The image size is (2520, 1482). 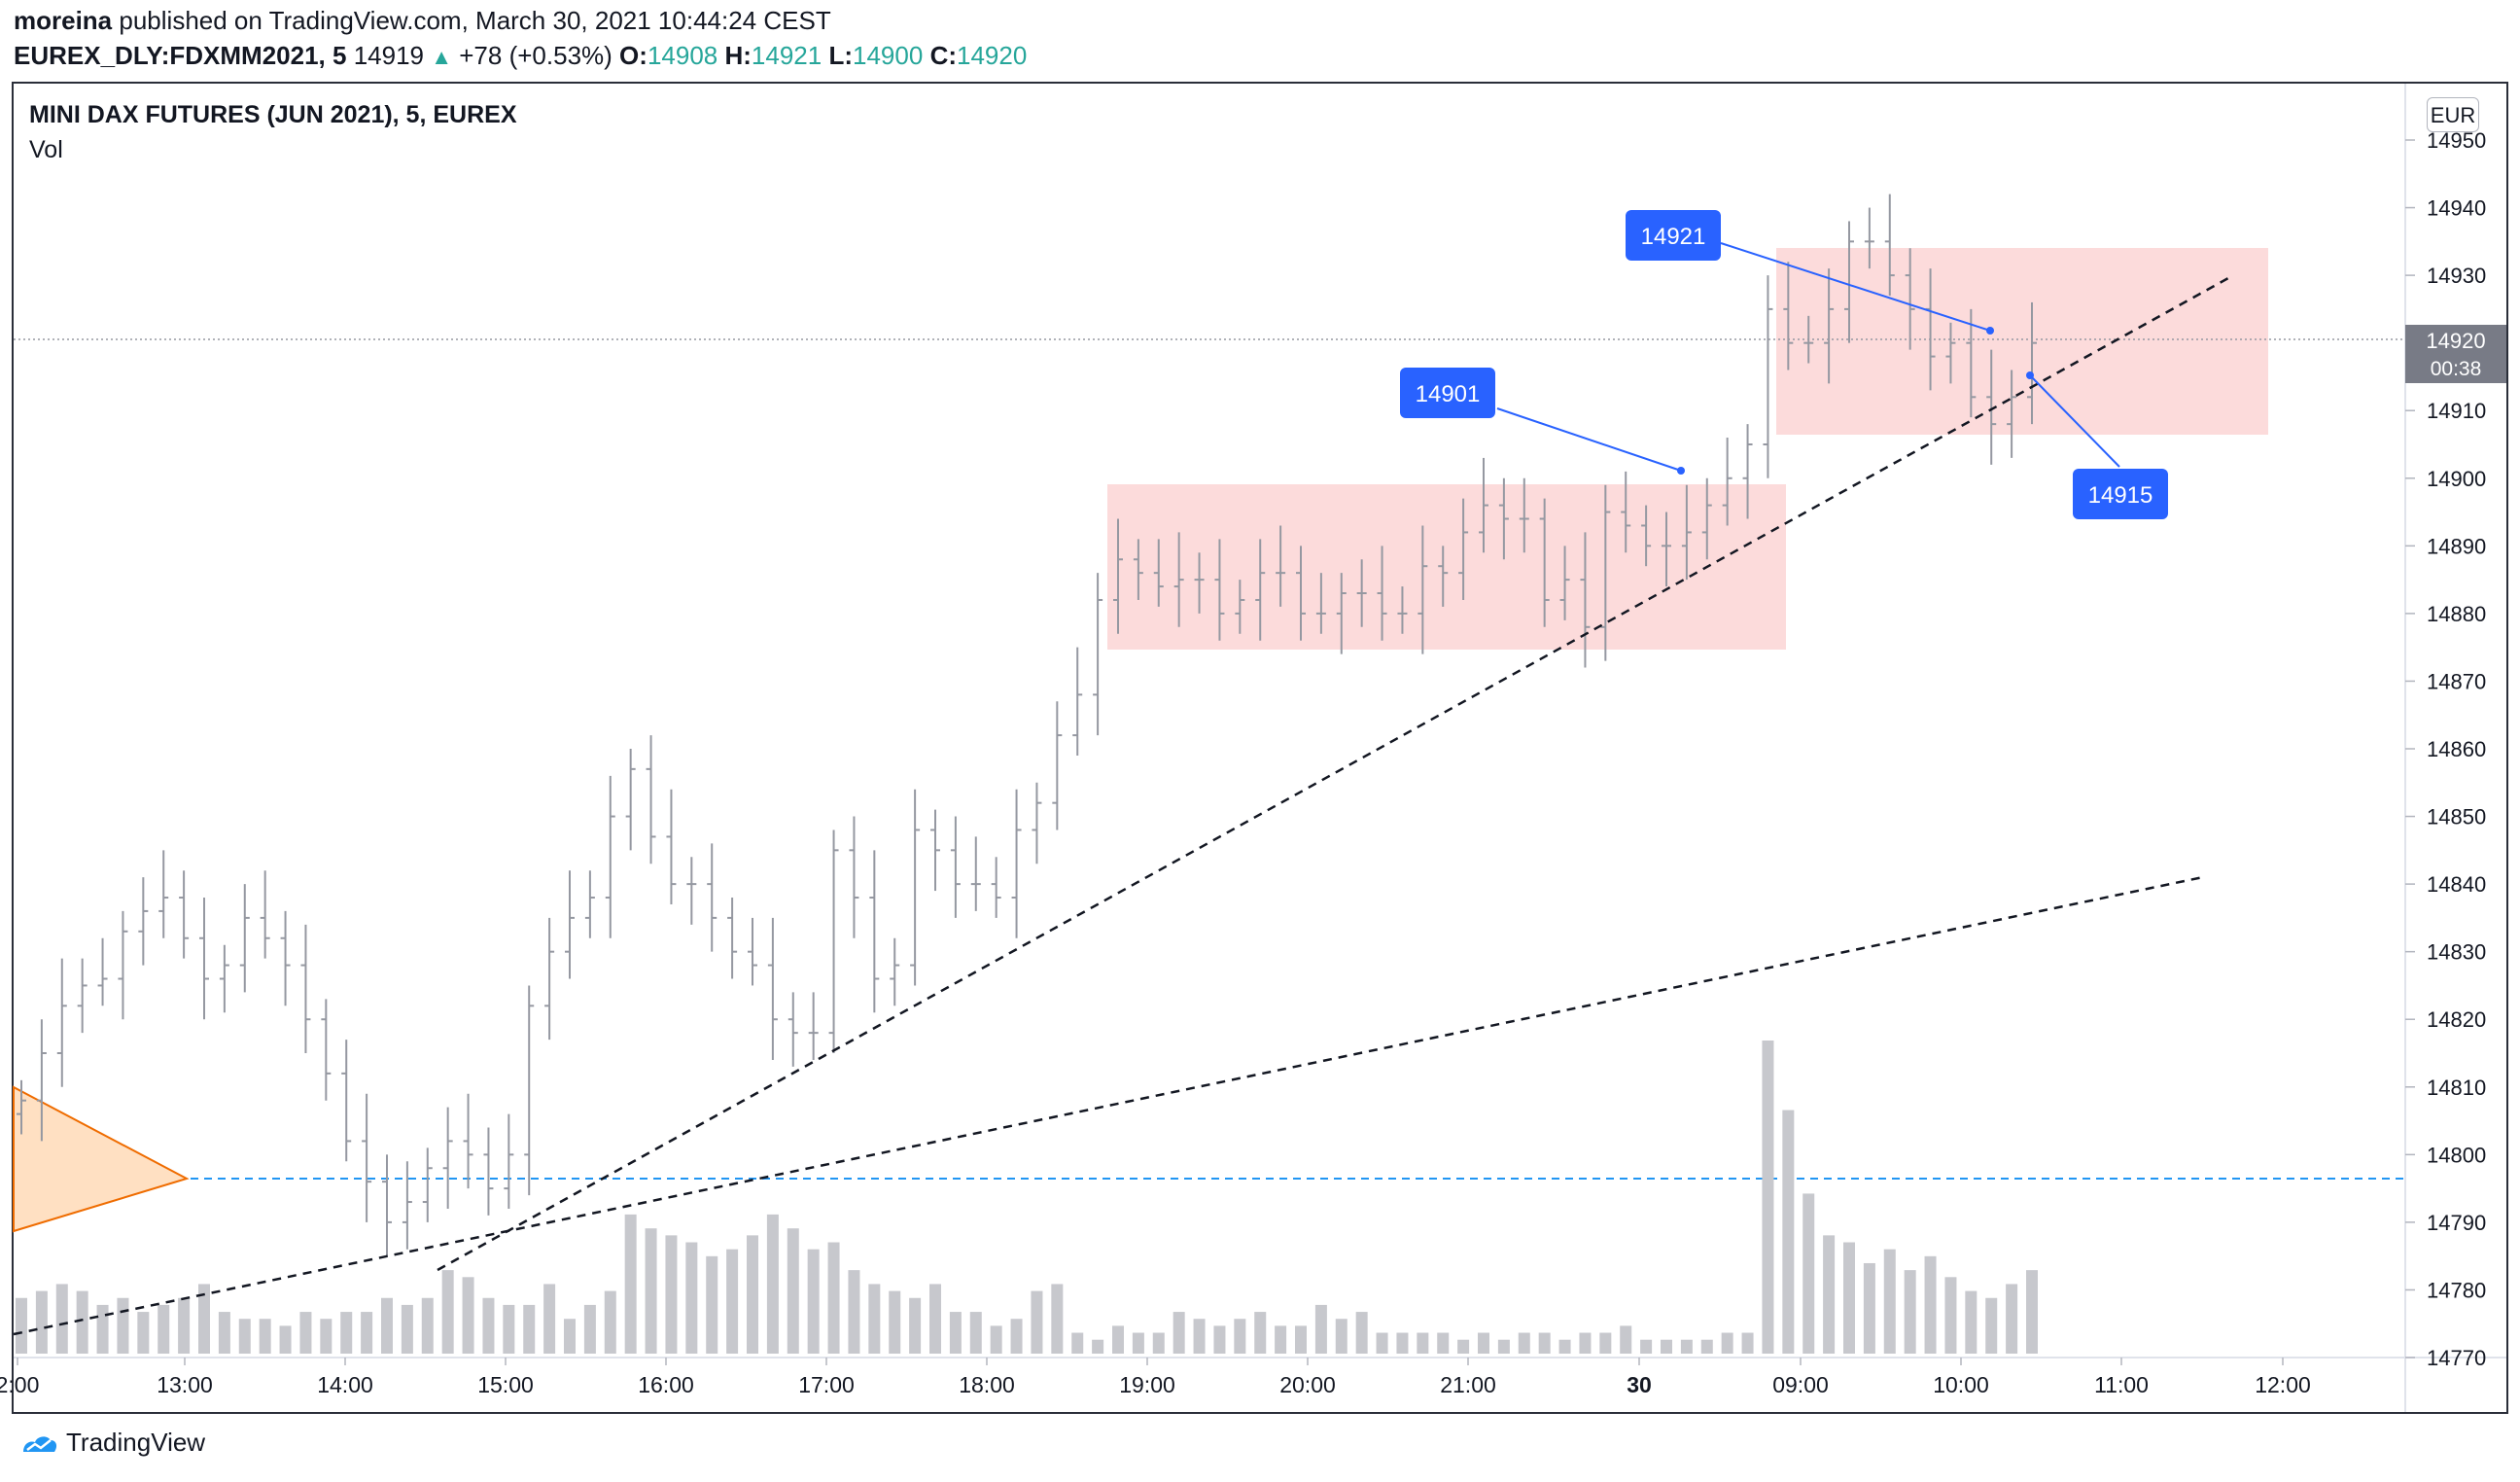 What do you see at coordinates (63, 20) in the screenshot?
I see `author-name: moreina` at bounding box center [63, 20].